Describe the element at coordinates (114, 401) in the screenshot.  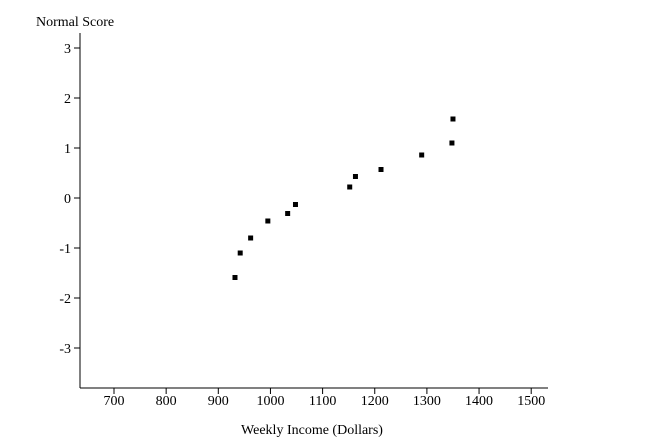
I see `x-tick-label: 700` at that location.